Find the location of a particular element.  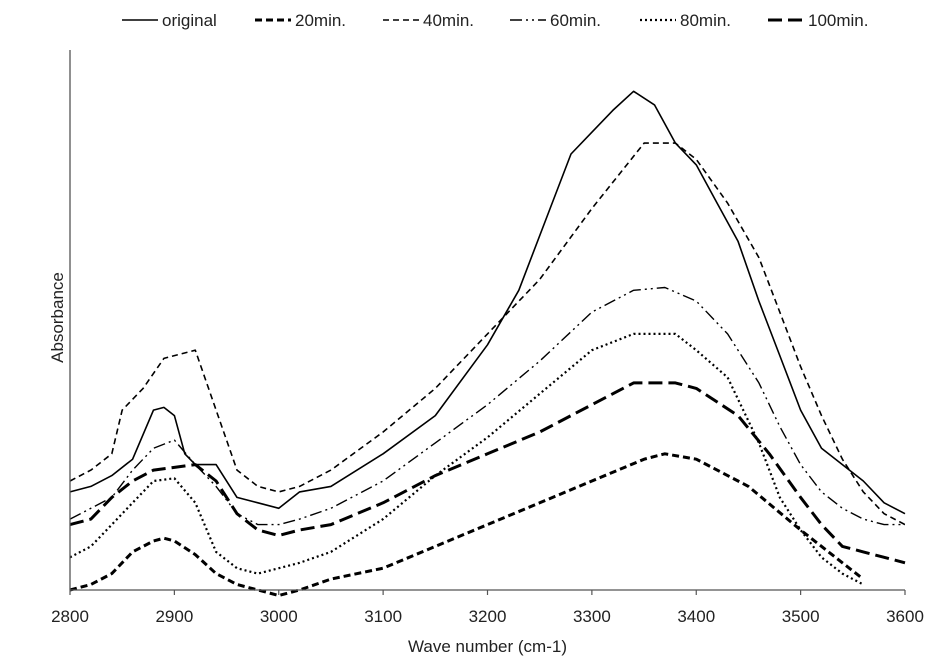

x-tick-label: 2800 is located at coordinates (70, 616).